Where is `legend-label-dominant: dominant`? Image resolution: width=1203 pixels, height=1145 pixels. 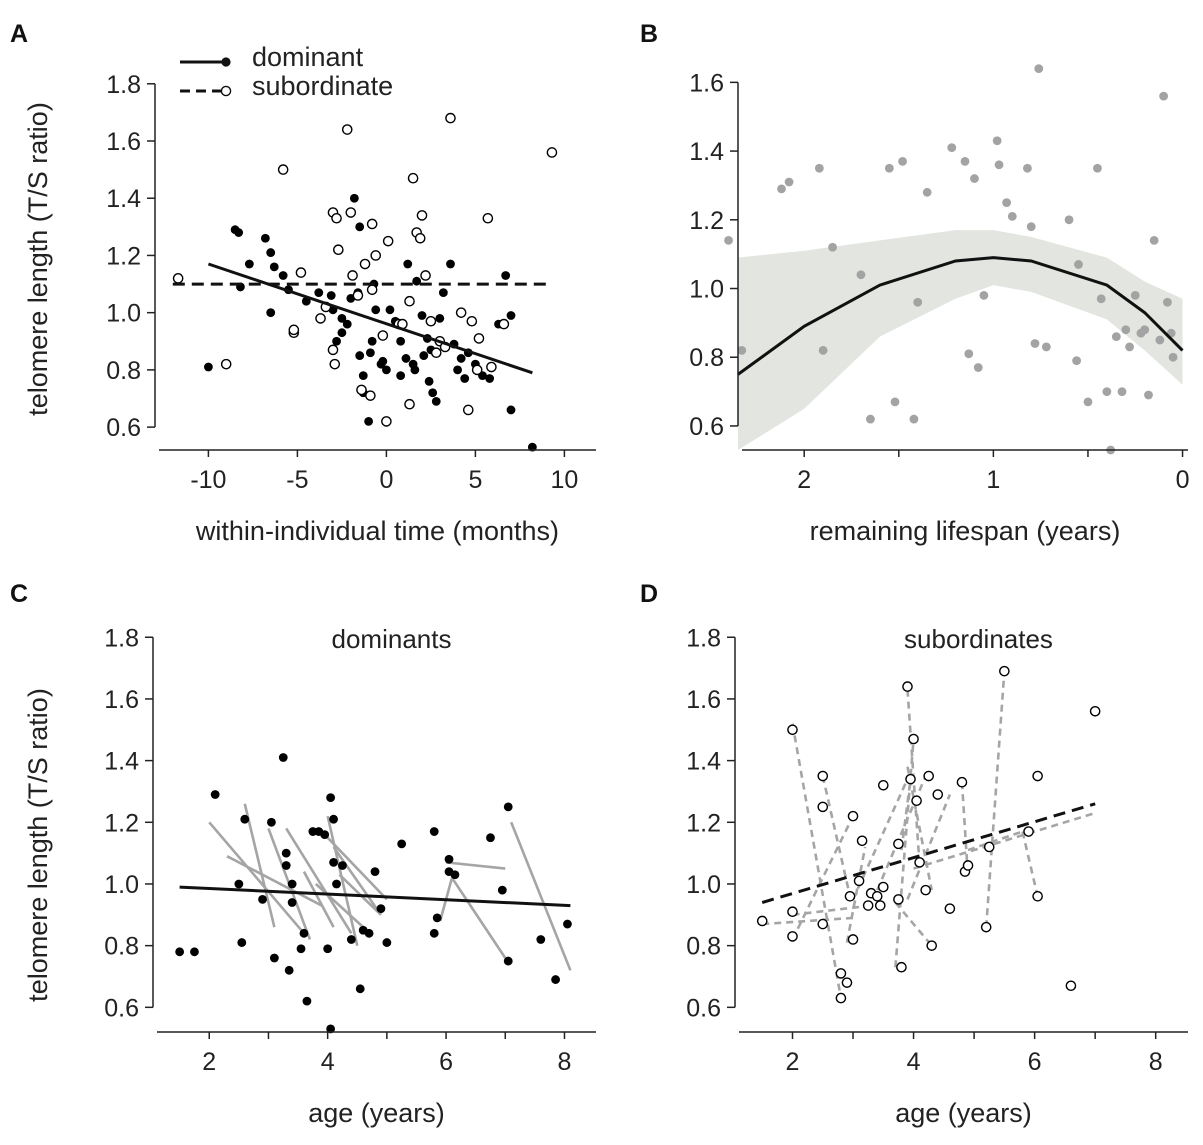 legend-label-dominant: dominant is located at coordinates (308, 57).